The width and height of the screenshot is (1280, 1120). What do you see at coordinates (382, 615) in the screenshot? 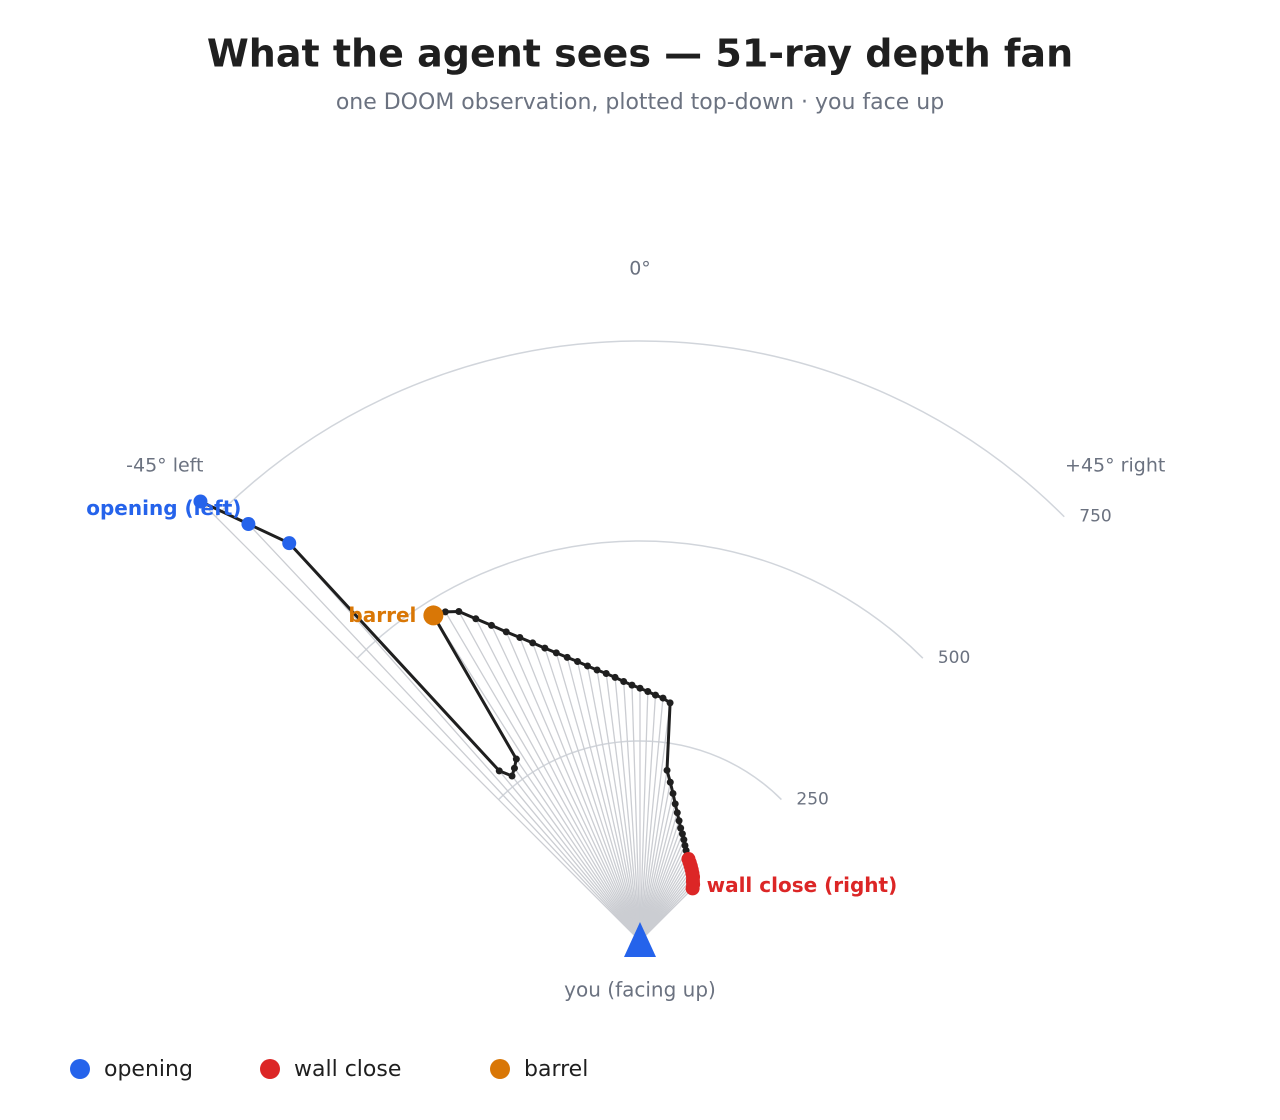
I see `annotation: barrel` at bounding box center [382, 615].